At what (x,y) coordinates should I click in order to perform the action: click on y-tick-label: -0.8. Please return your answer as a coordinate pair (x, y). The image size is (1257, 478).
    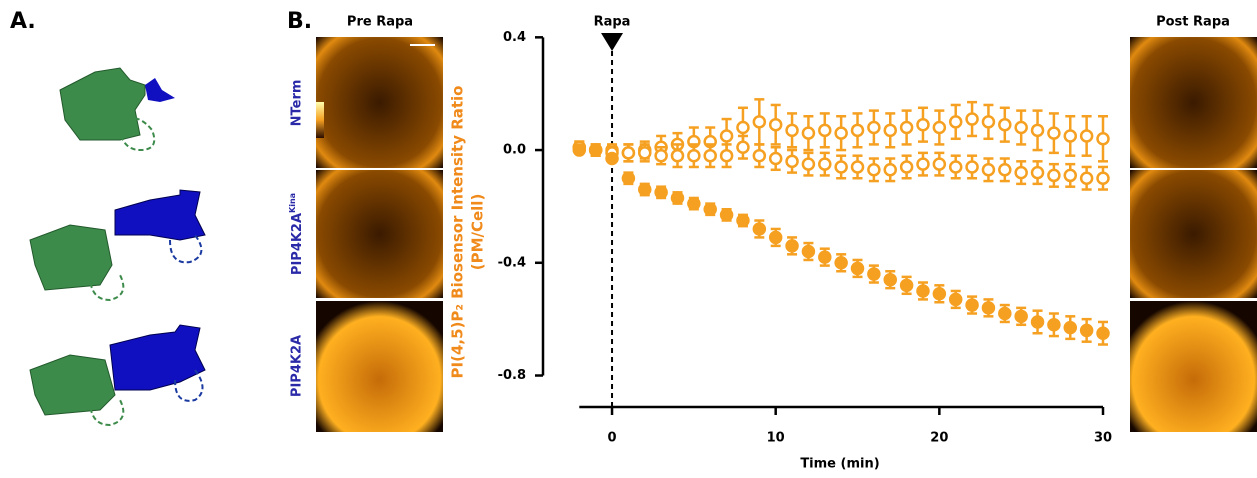
    Looking at the image, I should click on (512, 375).